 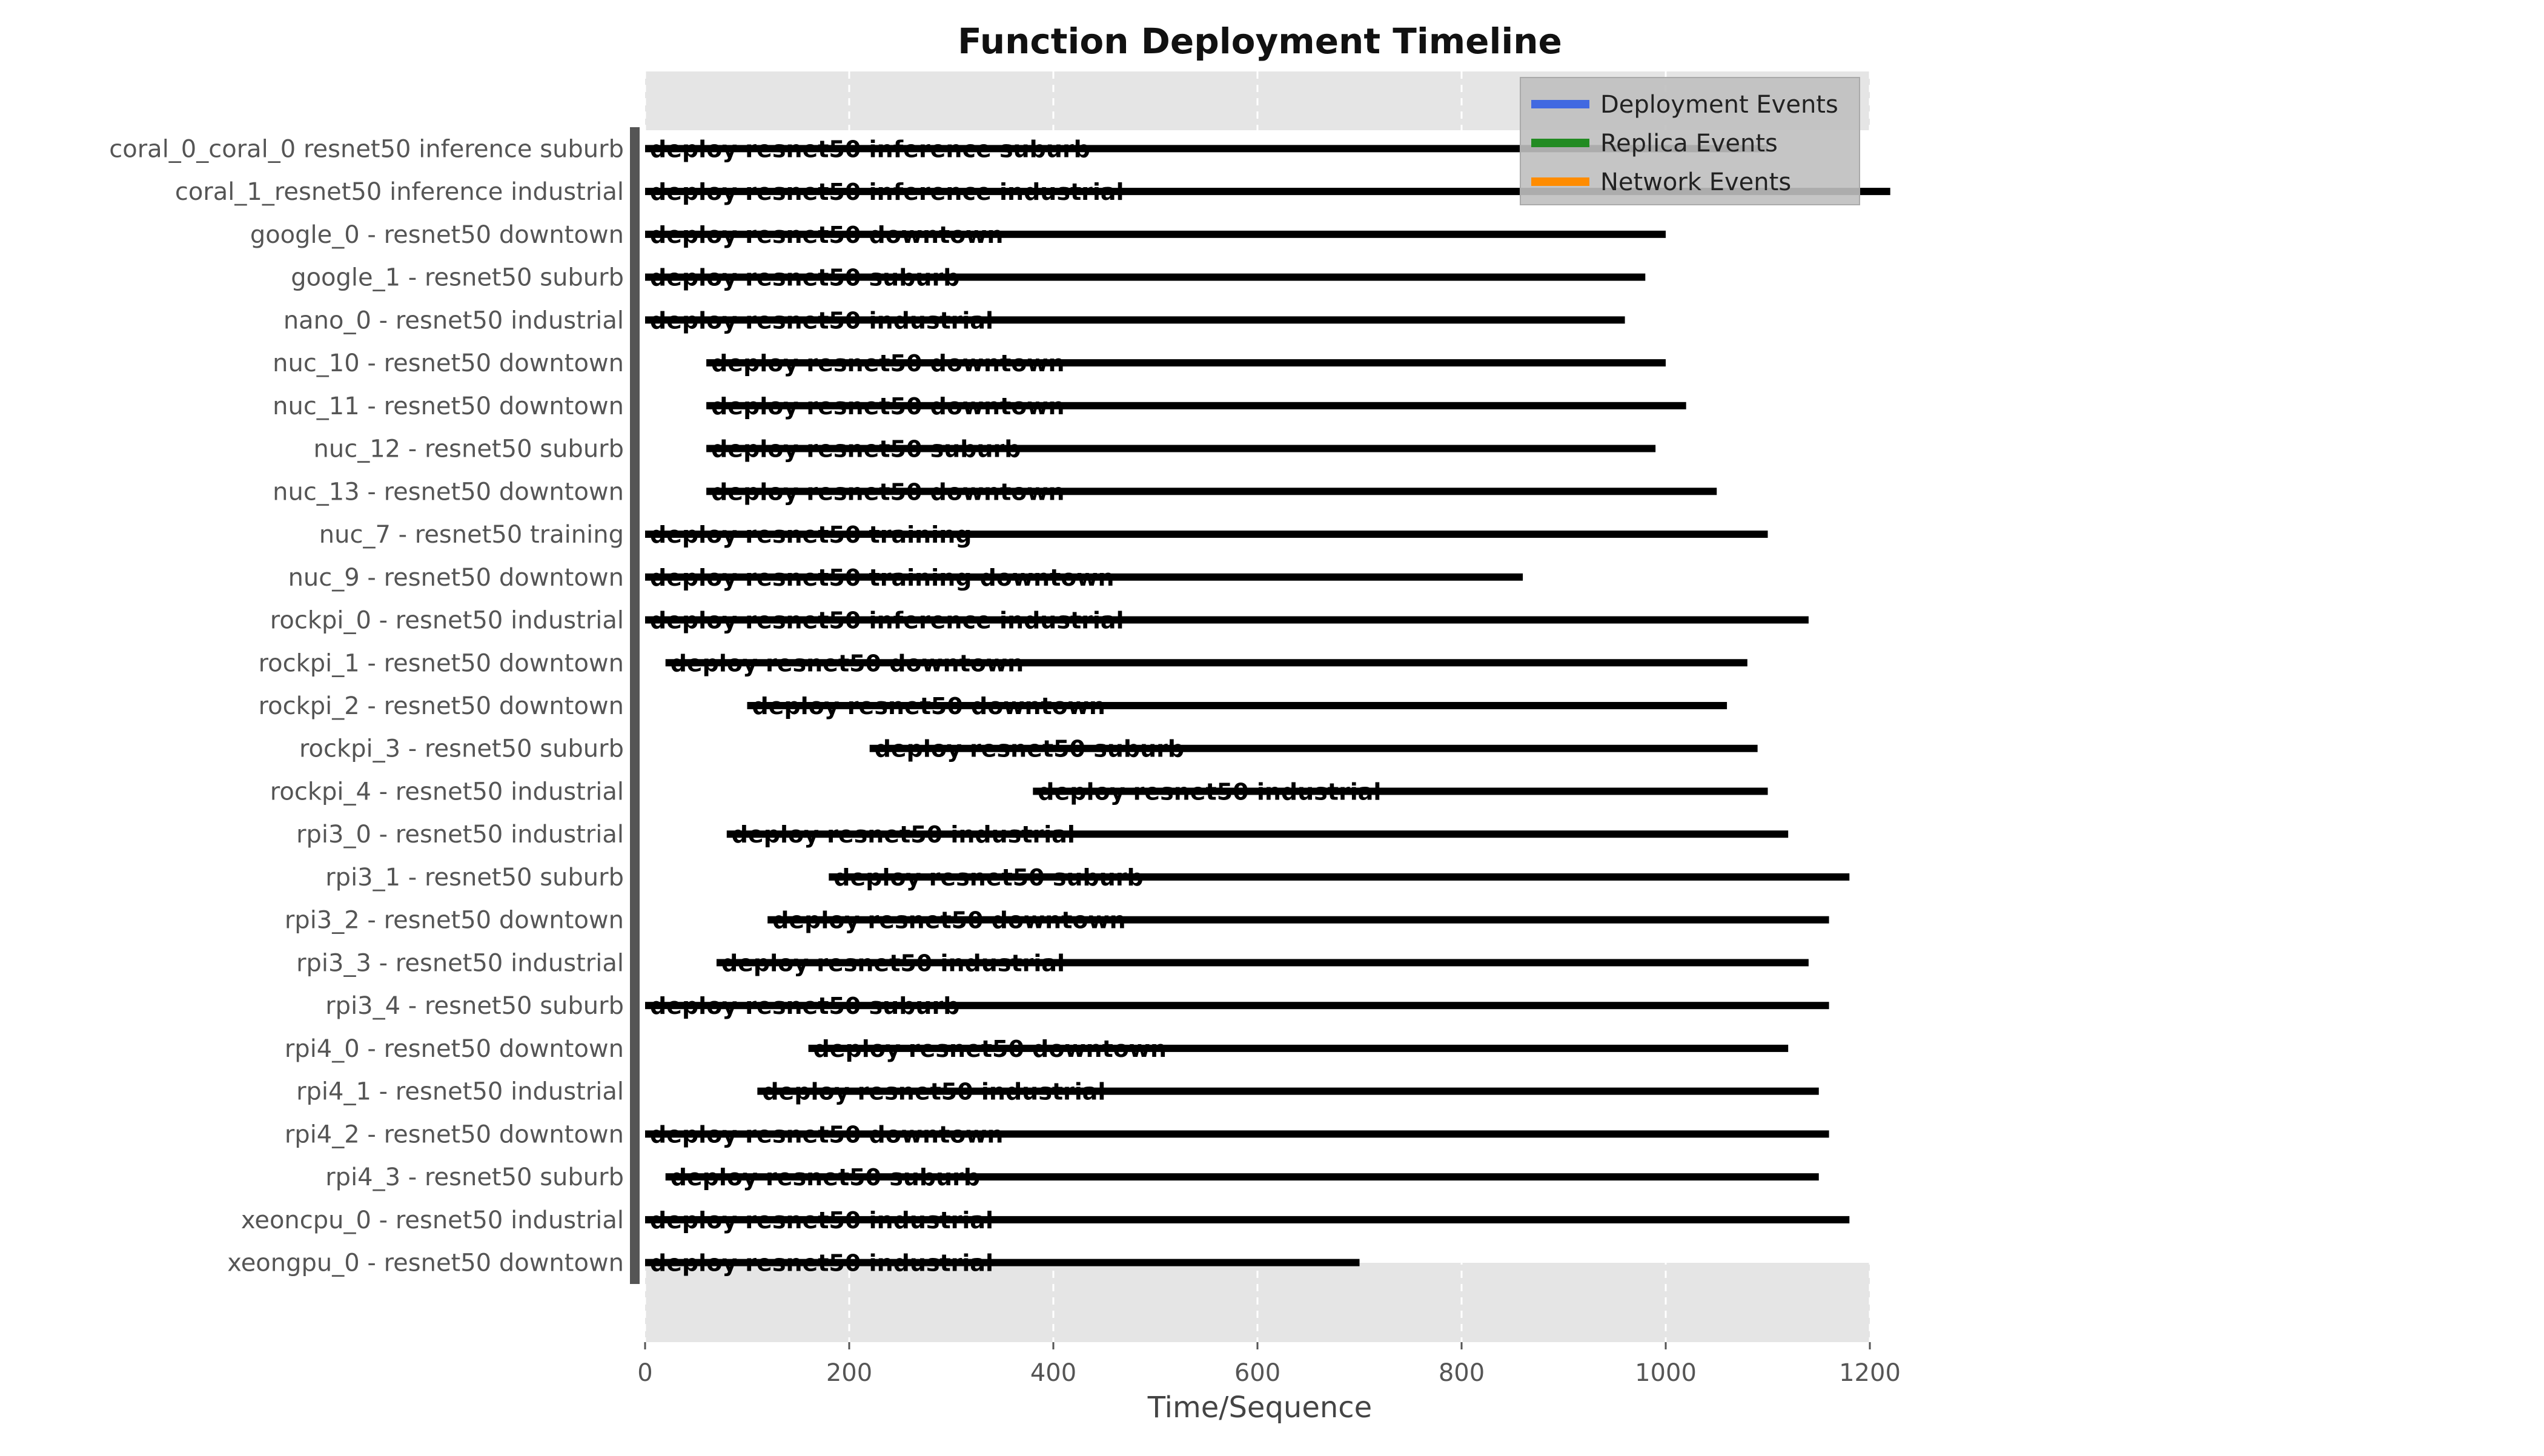 I want to click on row-label-24: rpi4_3 - resnet50 suburb, so click(x=474, y=1177).